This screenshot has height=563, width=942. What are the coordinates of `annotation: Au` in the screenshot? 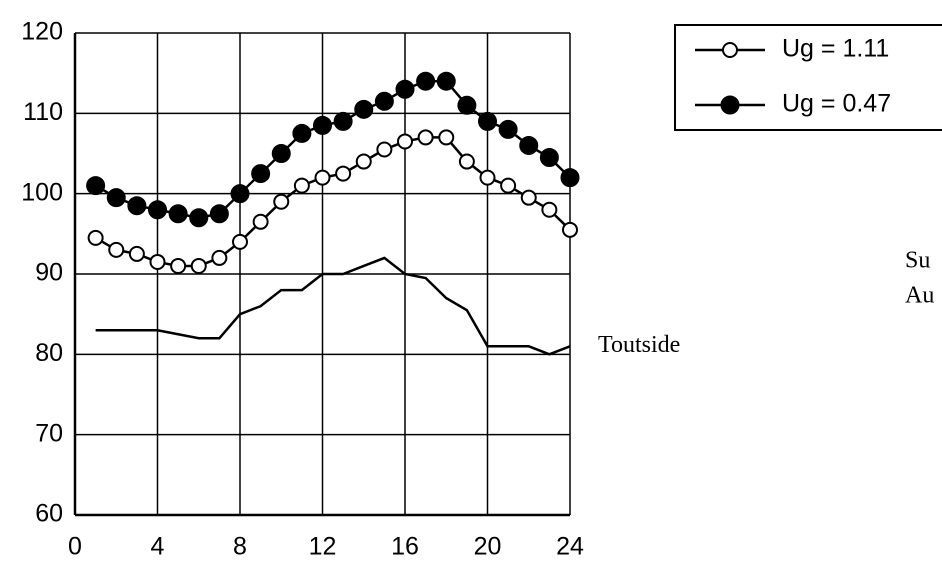 It's located at (919, 296).